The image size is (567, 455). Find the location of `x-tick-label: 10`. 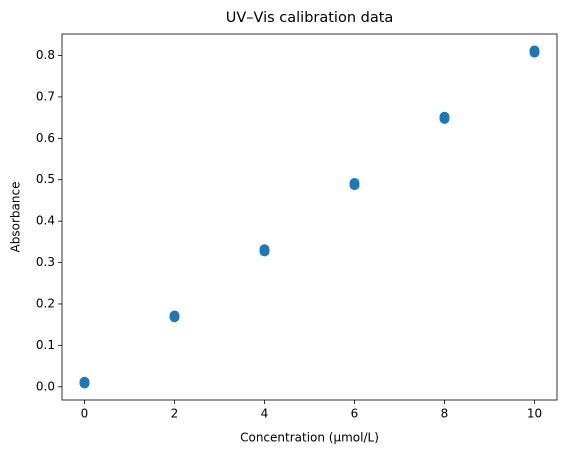

x-tick-label: 10 is located at coordinates (534, 414).